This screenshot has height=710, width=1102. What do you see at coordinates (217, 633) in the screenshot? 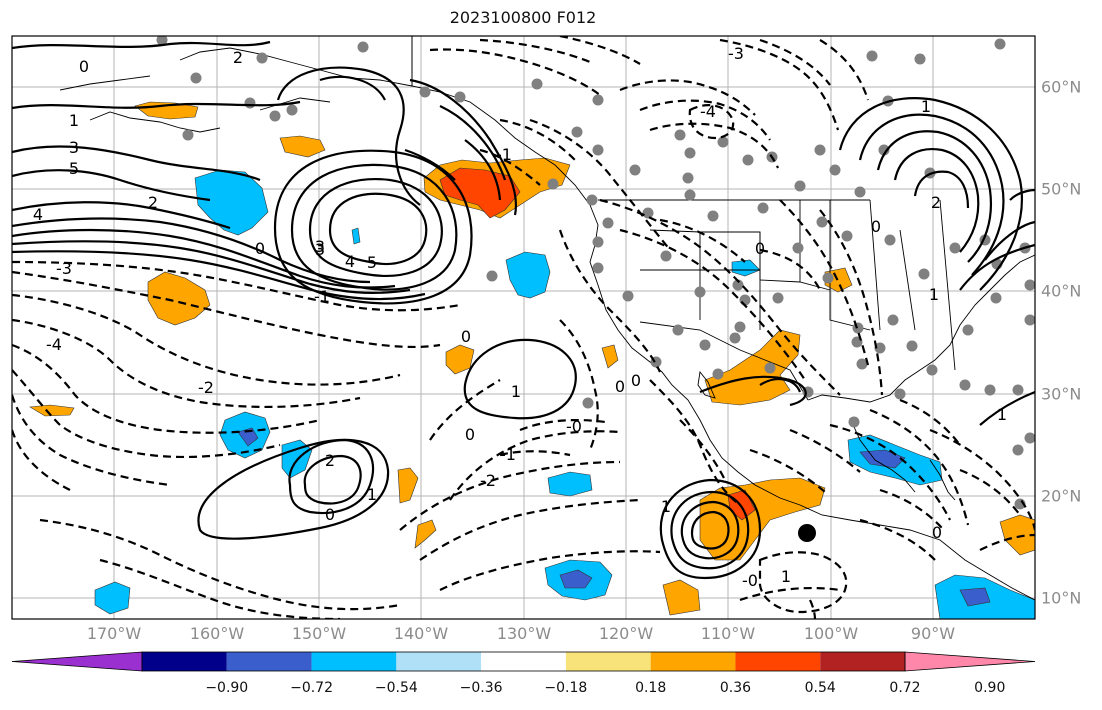
I see `lon-tick: 160°W` at bounding box center [217, 633].